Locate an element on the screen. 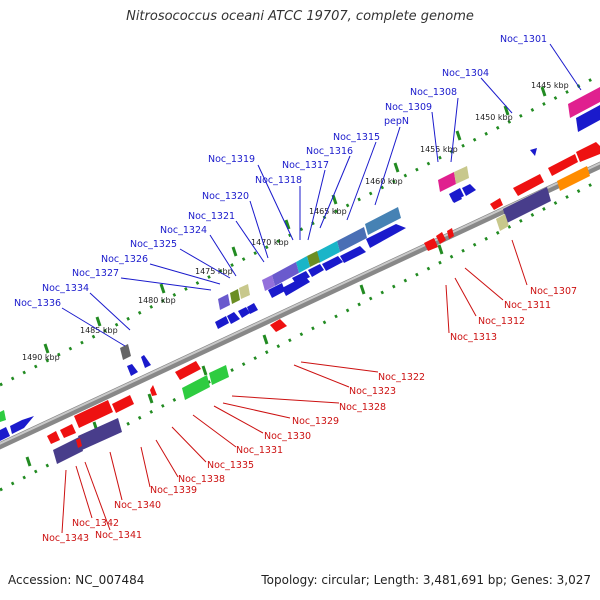  gene-label-bottom: Noc_1313 is located at coordinates (473, 337).